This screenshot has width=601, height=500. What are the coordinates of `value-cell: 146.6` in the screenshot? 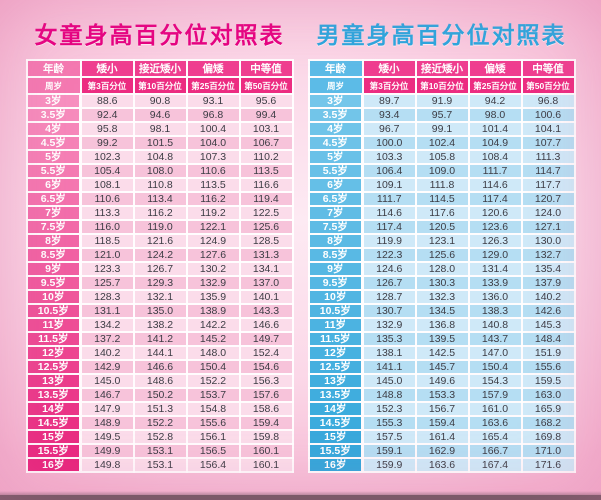 It's located at (160, 367).